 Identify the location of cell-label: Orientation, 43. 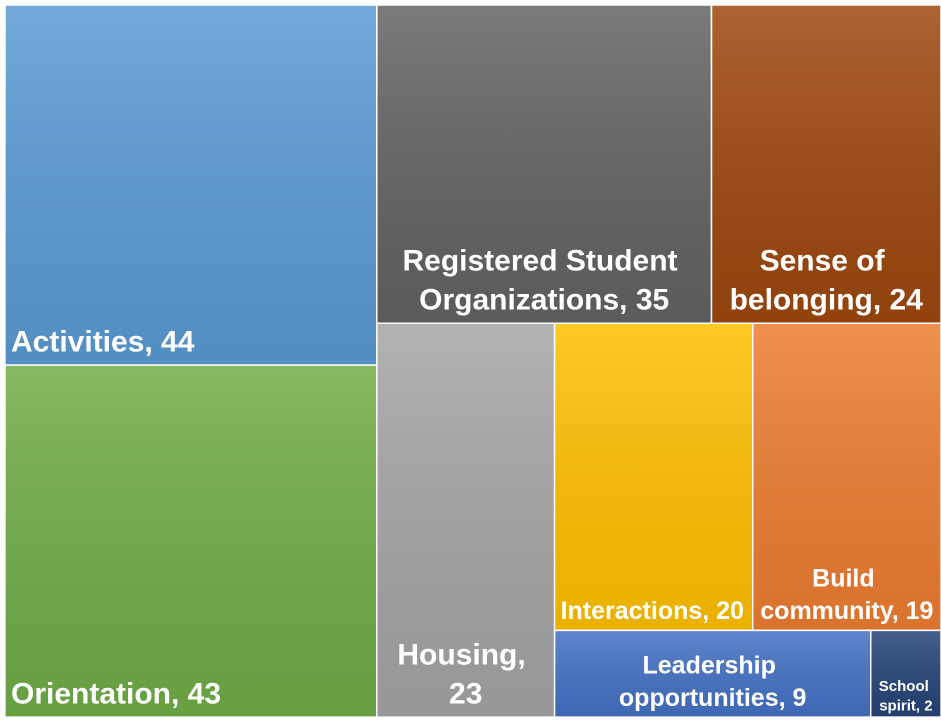
(116, 694).